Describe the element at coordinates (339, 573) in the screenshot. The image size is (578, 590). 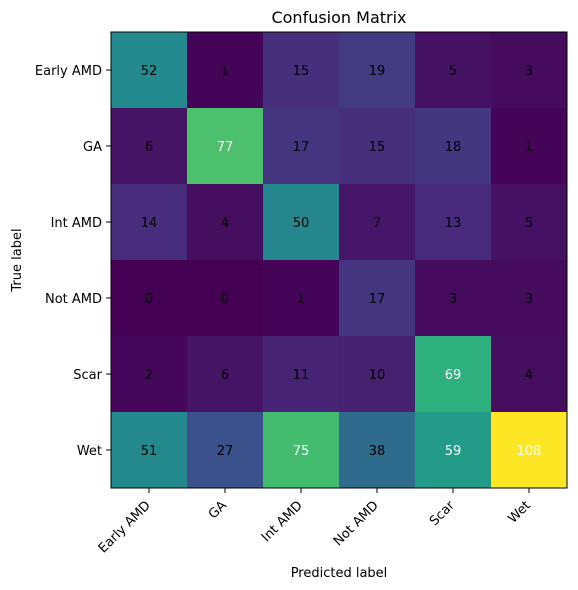
I see `x-axis-label: Predicted label` at that location.